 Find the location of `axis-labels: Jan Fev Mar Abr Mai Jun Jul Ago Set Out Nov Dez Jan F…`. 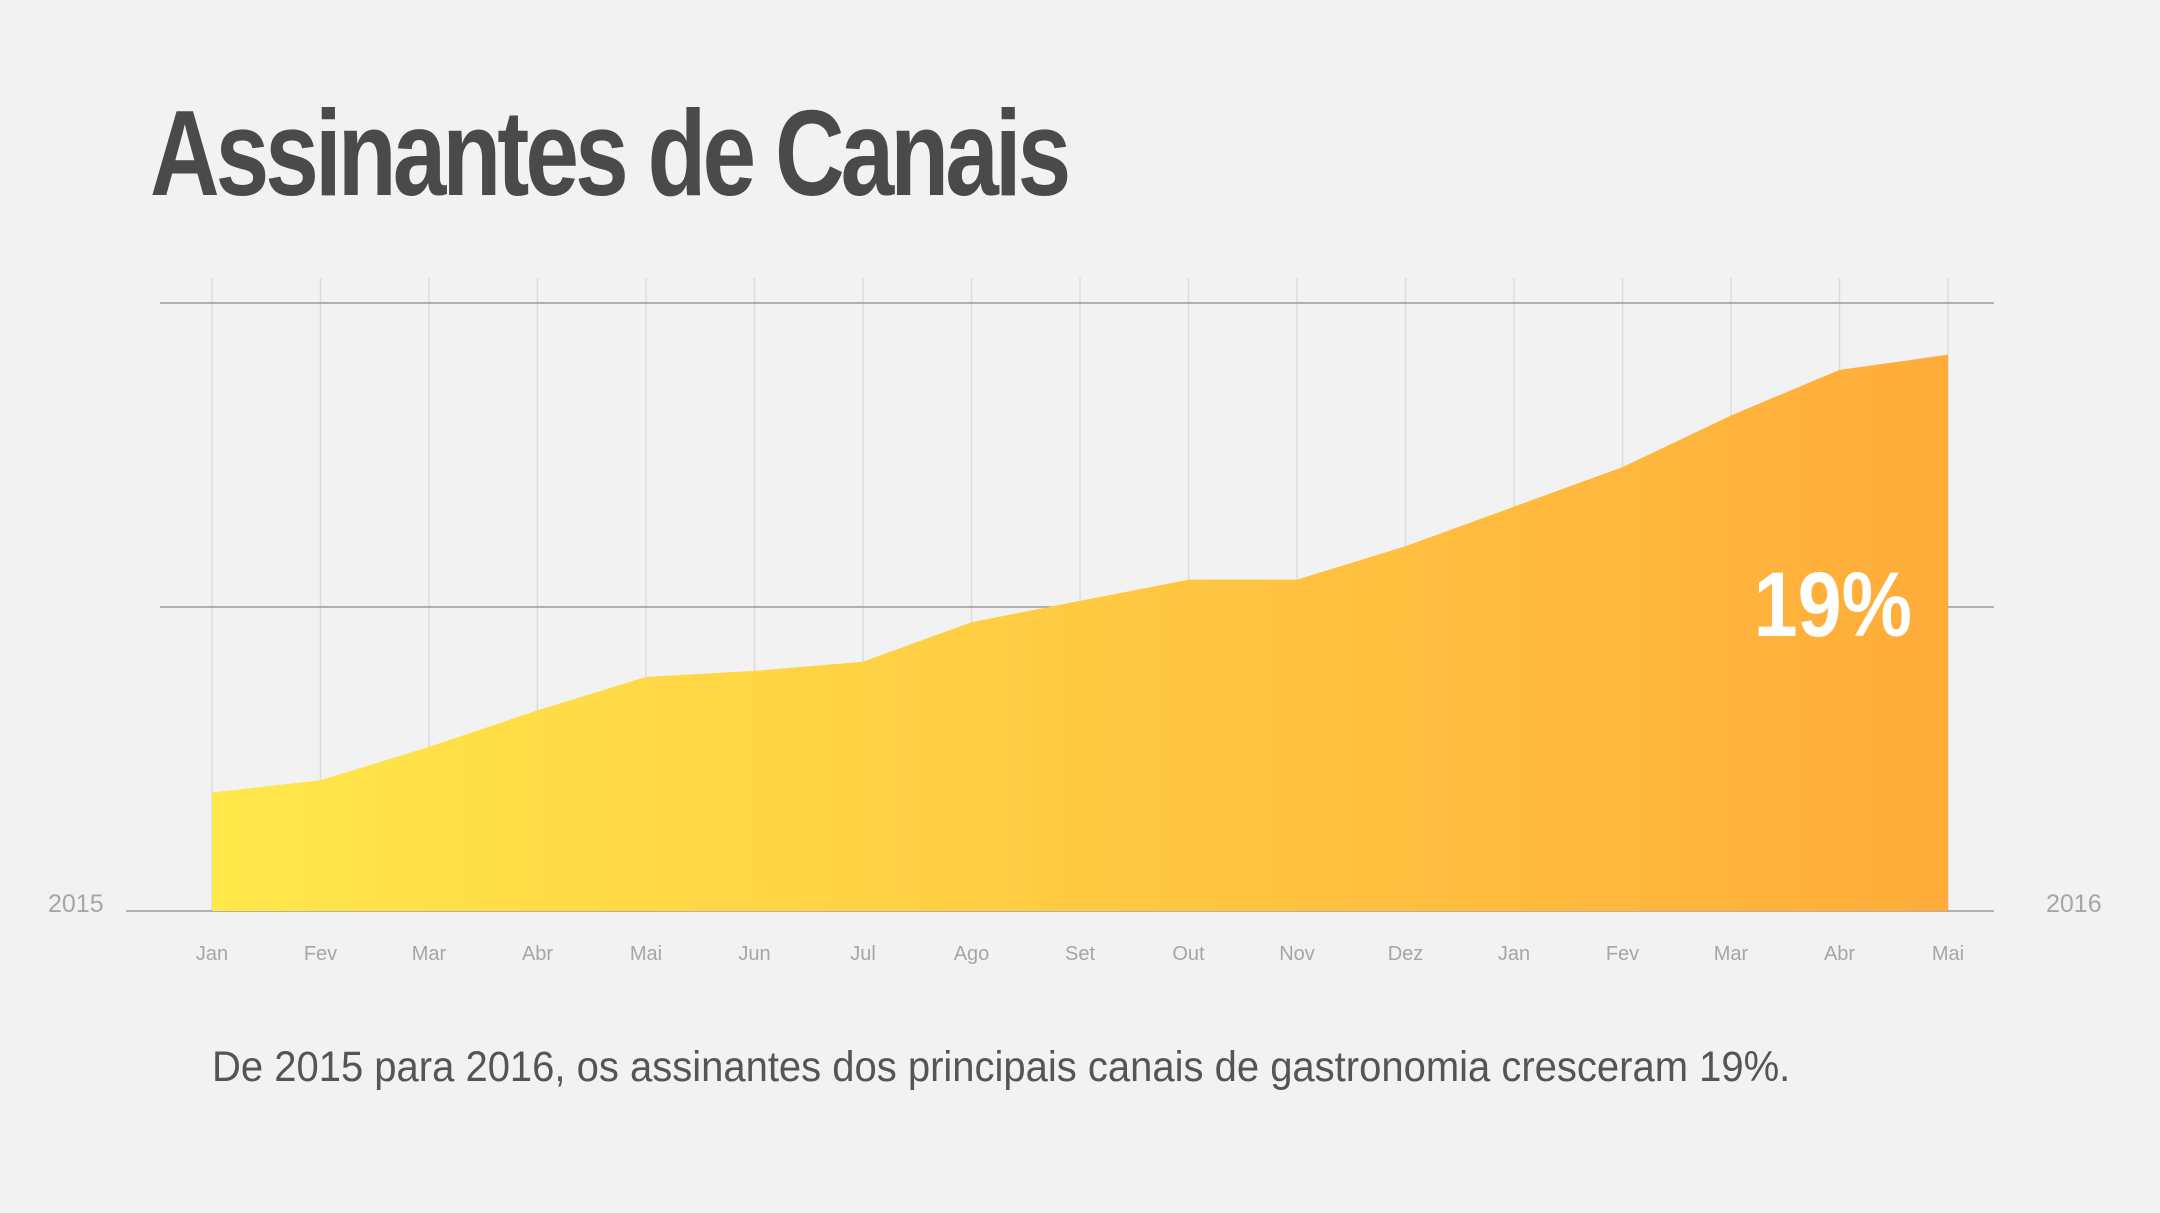

axis-labels: Jan Fev Mar Abr Mai Jun Jul Ago Set Out Nov Dez Jan F… is located at coordinates (1080, 954).